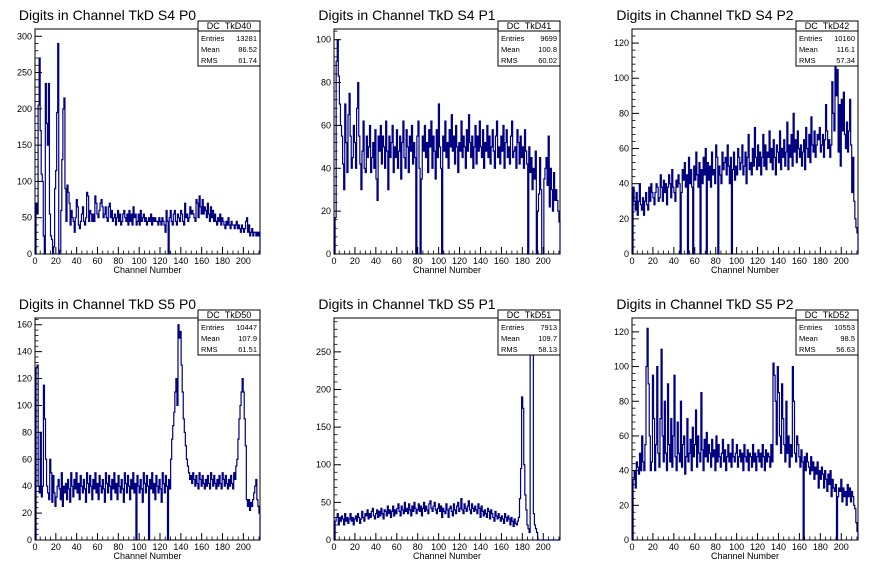  What do you see at coordinates (548, 327) in the screenshot?
I see `stats-value: 7913` at bounding box center [548, 327].